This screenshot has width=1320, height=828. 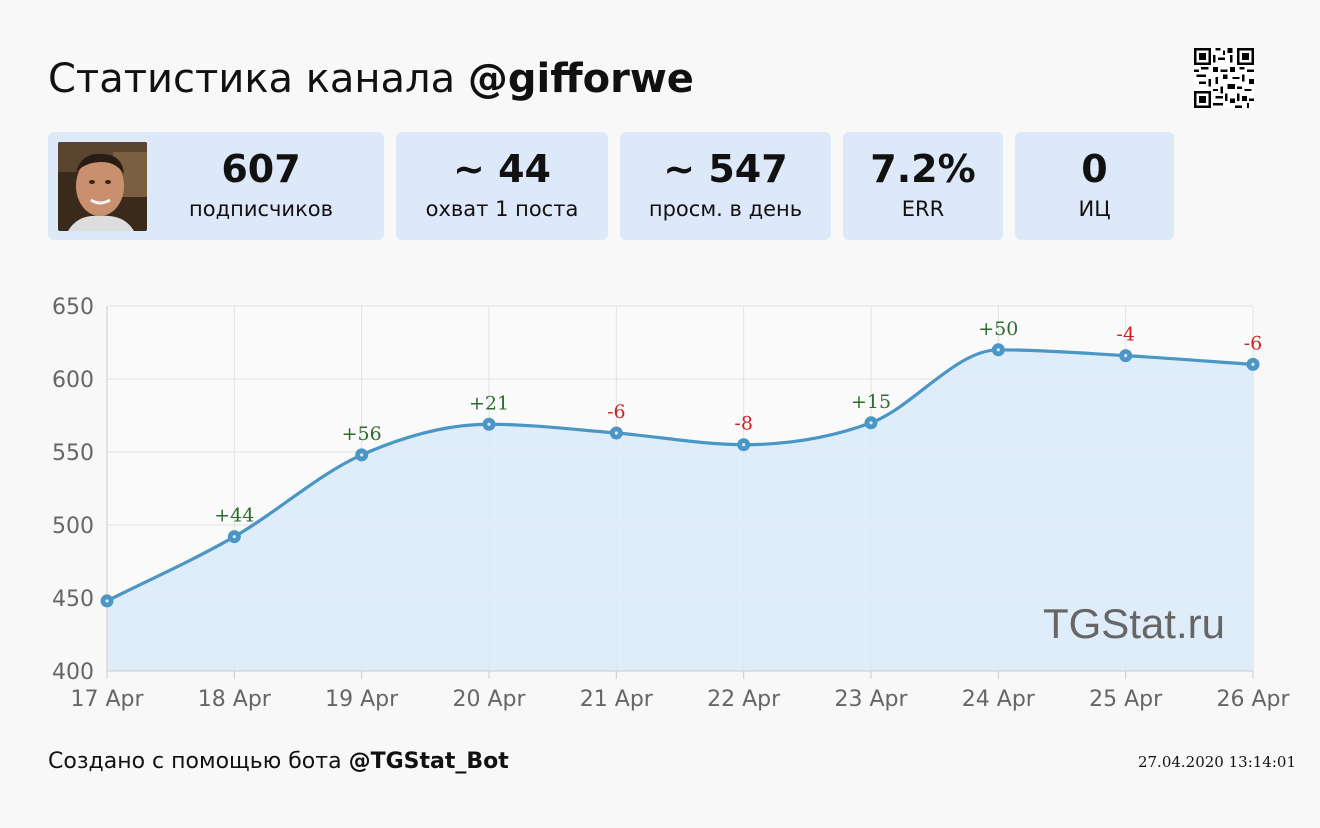 What do you see at coordinates (725, 209) in the screenshot?
I see `daily-views-label: просм. в день` at bounding box center [725, 209].